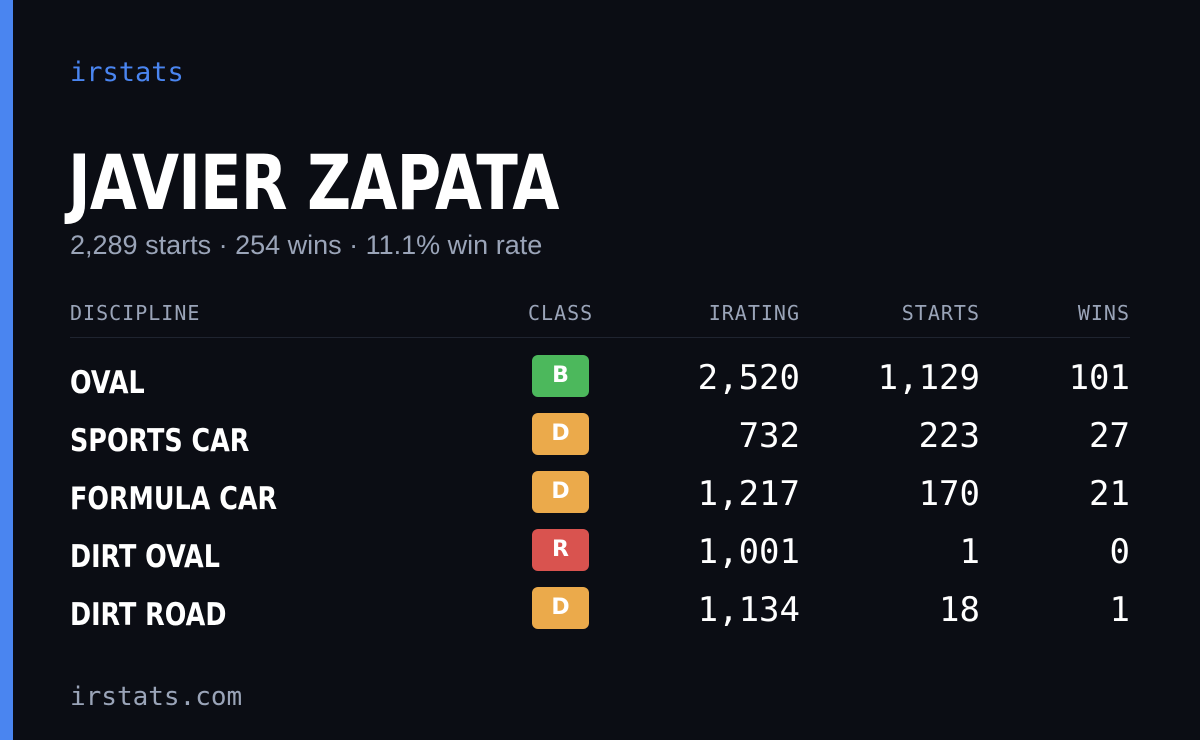  What do you see at coordinates (928, 378) in the screenshot?
I see `starts-value: 1,129` at bounding box center [928, 378].